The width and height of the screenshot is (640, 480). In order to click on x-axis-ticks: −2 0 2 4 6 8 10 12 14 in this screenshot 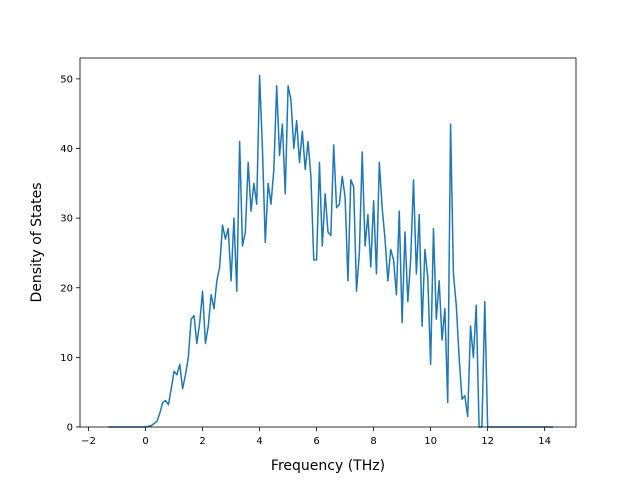, I will do `click(316, 437)`.